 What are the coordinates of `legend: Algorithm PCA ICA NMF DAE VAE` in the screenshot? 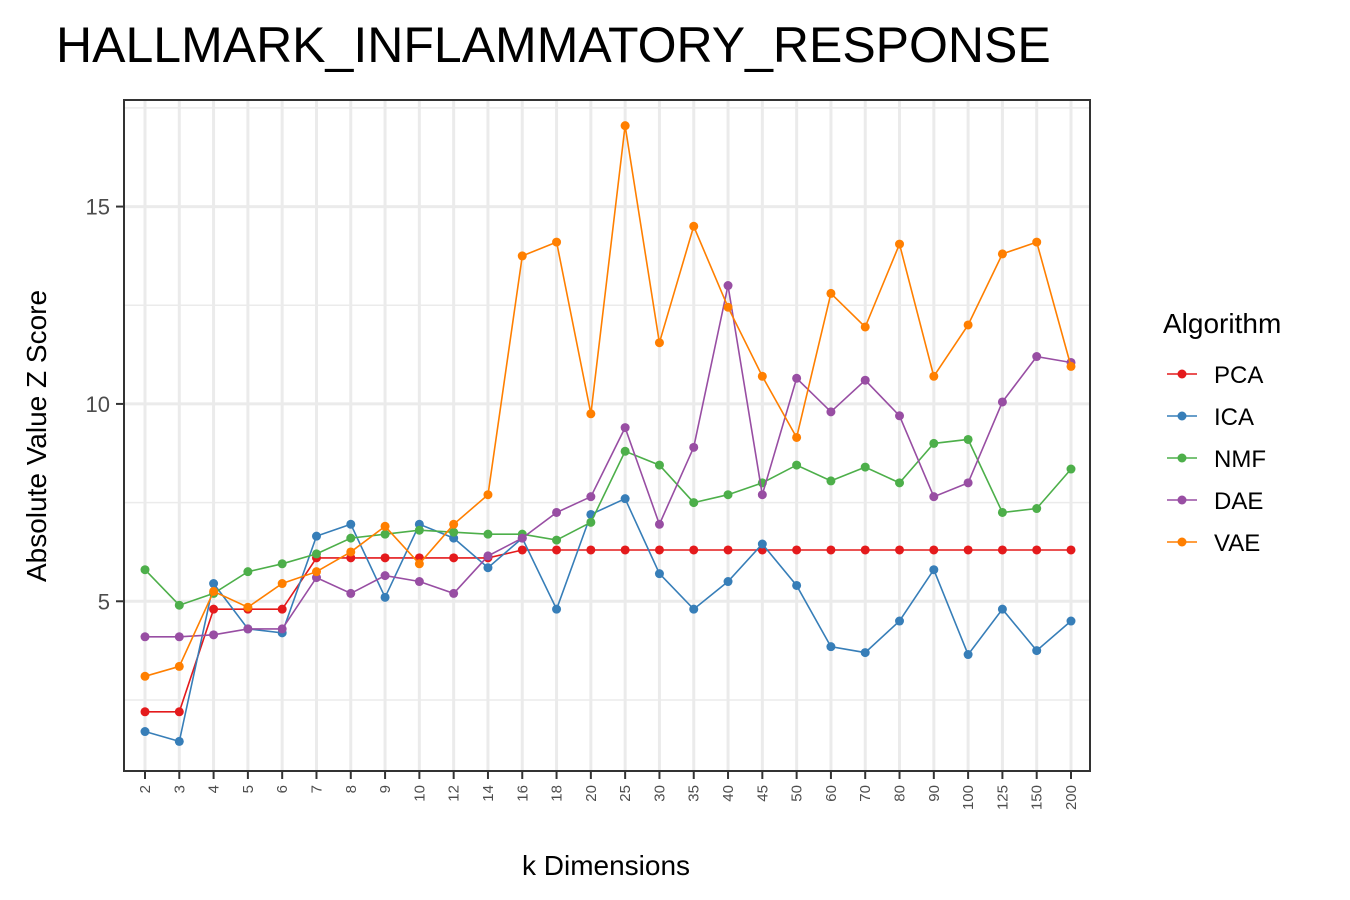 It's located at (1222, 432).